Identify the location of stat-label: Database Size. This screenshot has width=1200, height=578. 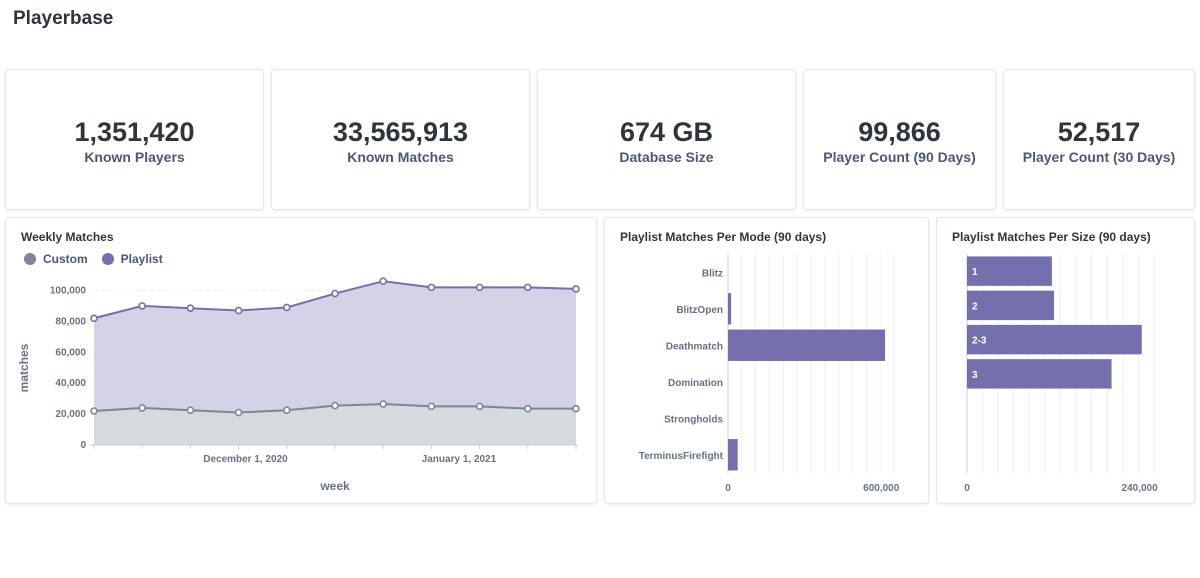
(666, 156).